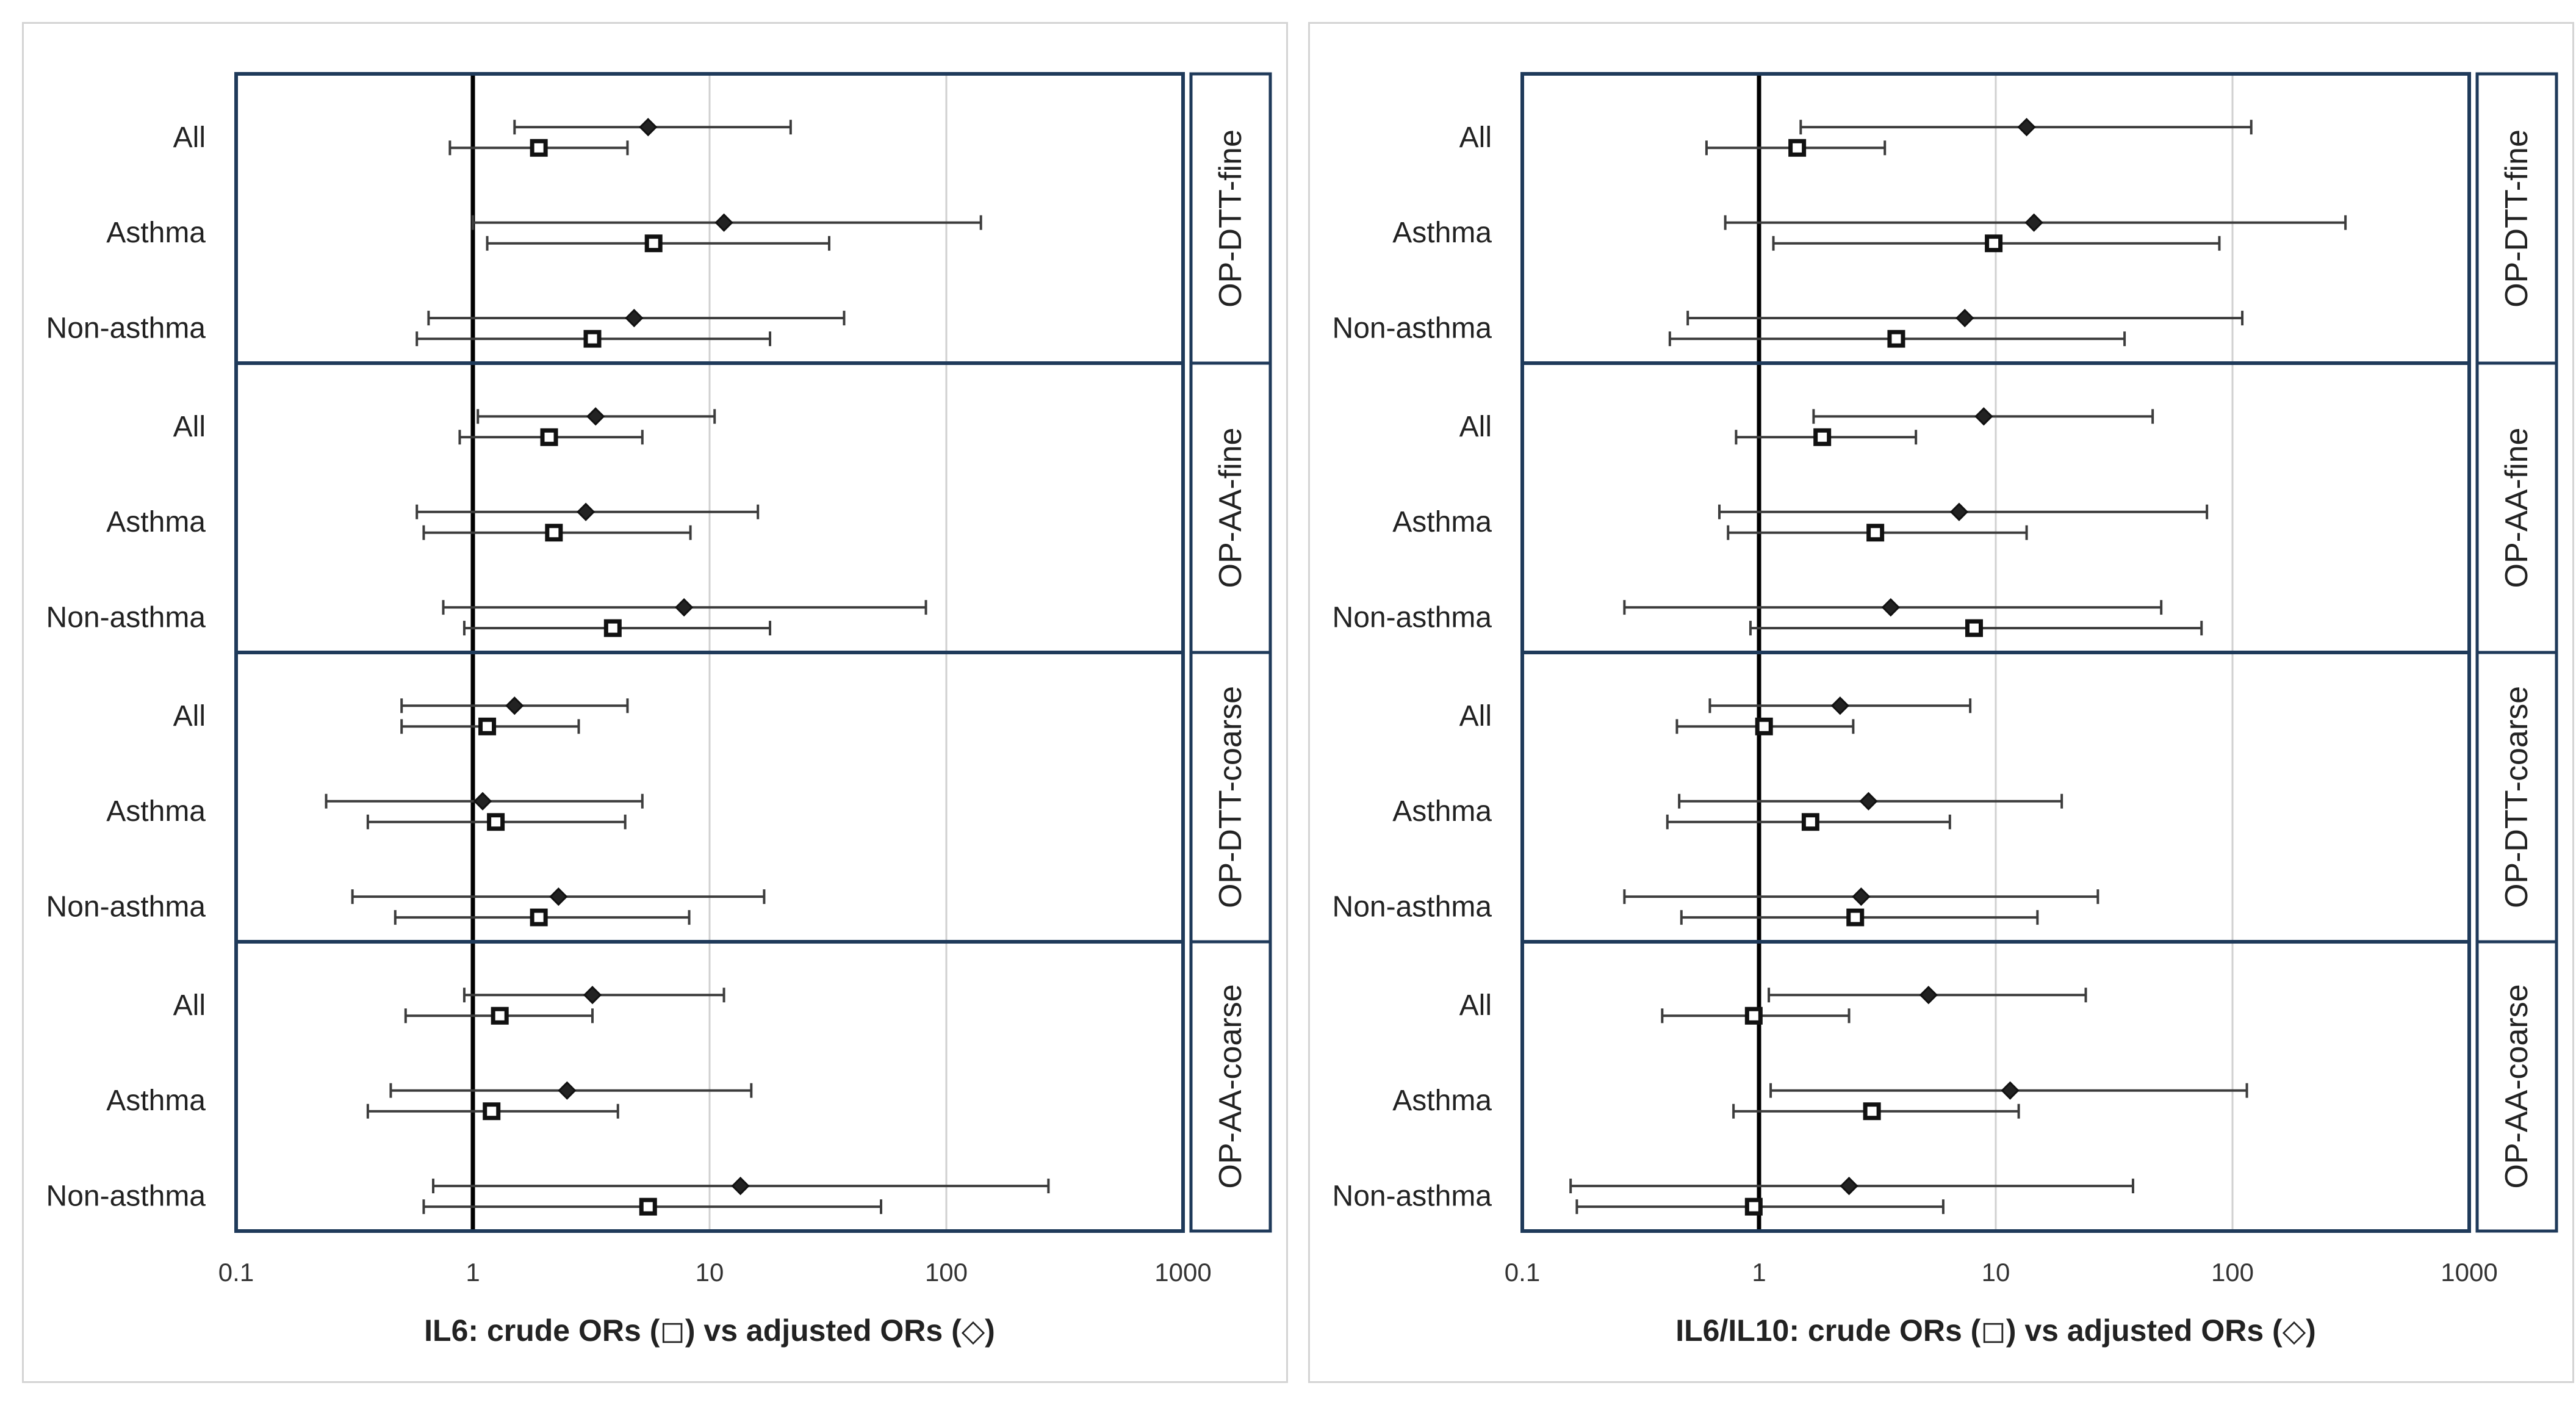 The image size is (2576, 1405). Describe the element at coordinates (709, 1330) in the screenshot. I see `x-axis-title: IL6: crude ORs (◻) vs adjusted ORs (◇)` at that location.